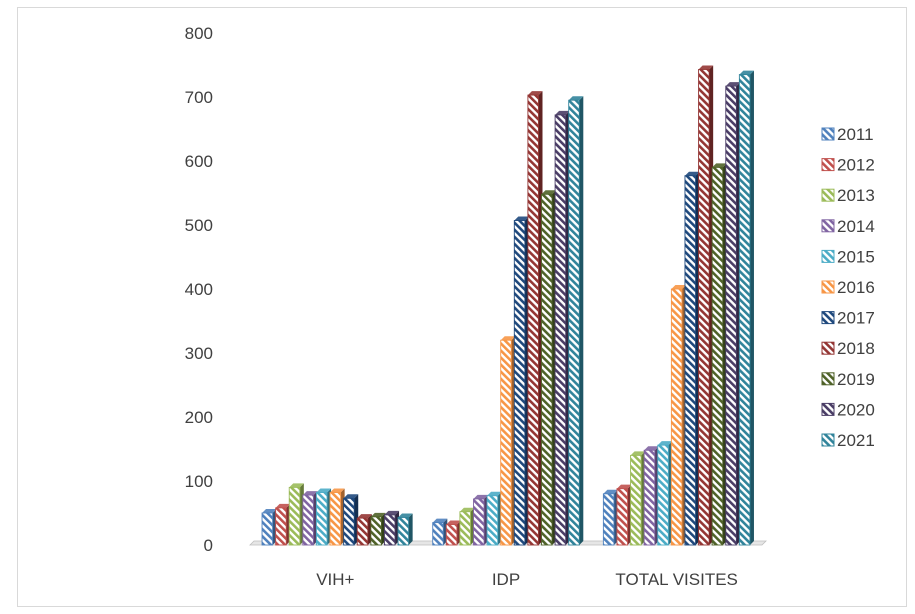 The image size is (915, 614). Describe the element at coordinates (856, 226) in the screenshot. I see `legend-label: 2014` at that location.